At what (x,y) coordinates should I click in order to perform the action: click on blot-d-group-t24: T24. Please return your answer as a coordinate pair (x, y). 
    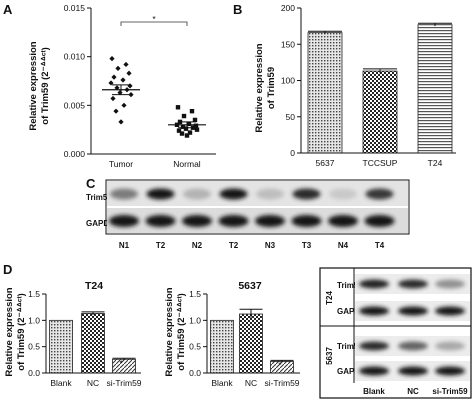
    Looking at the image, I should click on (329, 298).